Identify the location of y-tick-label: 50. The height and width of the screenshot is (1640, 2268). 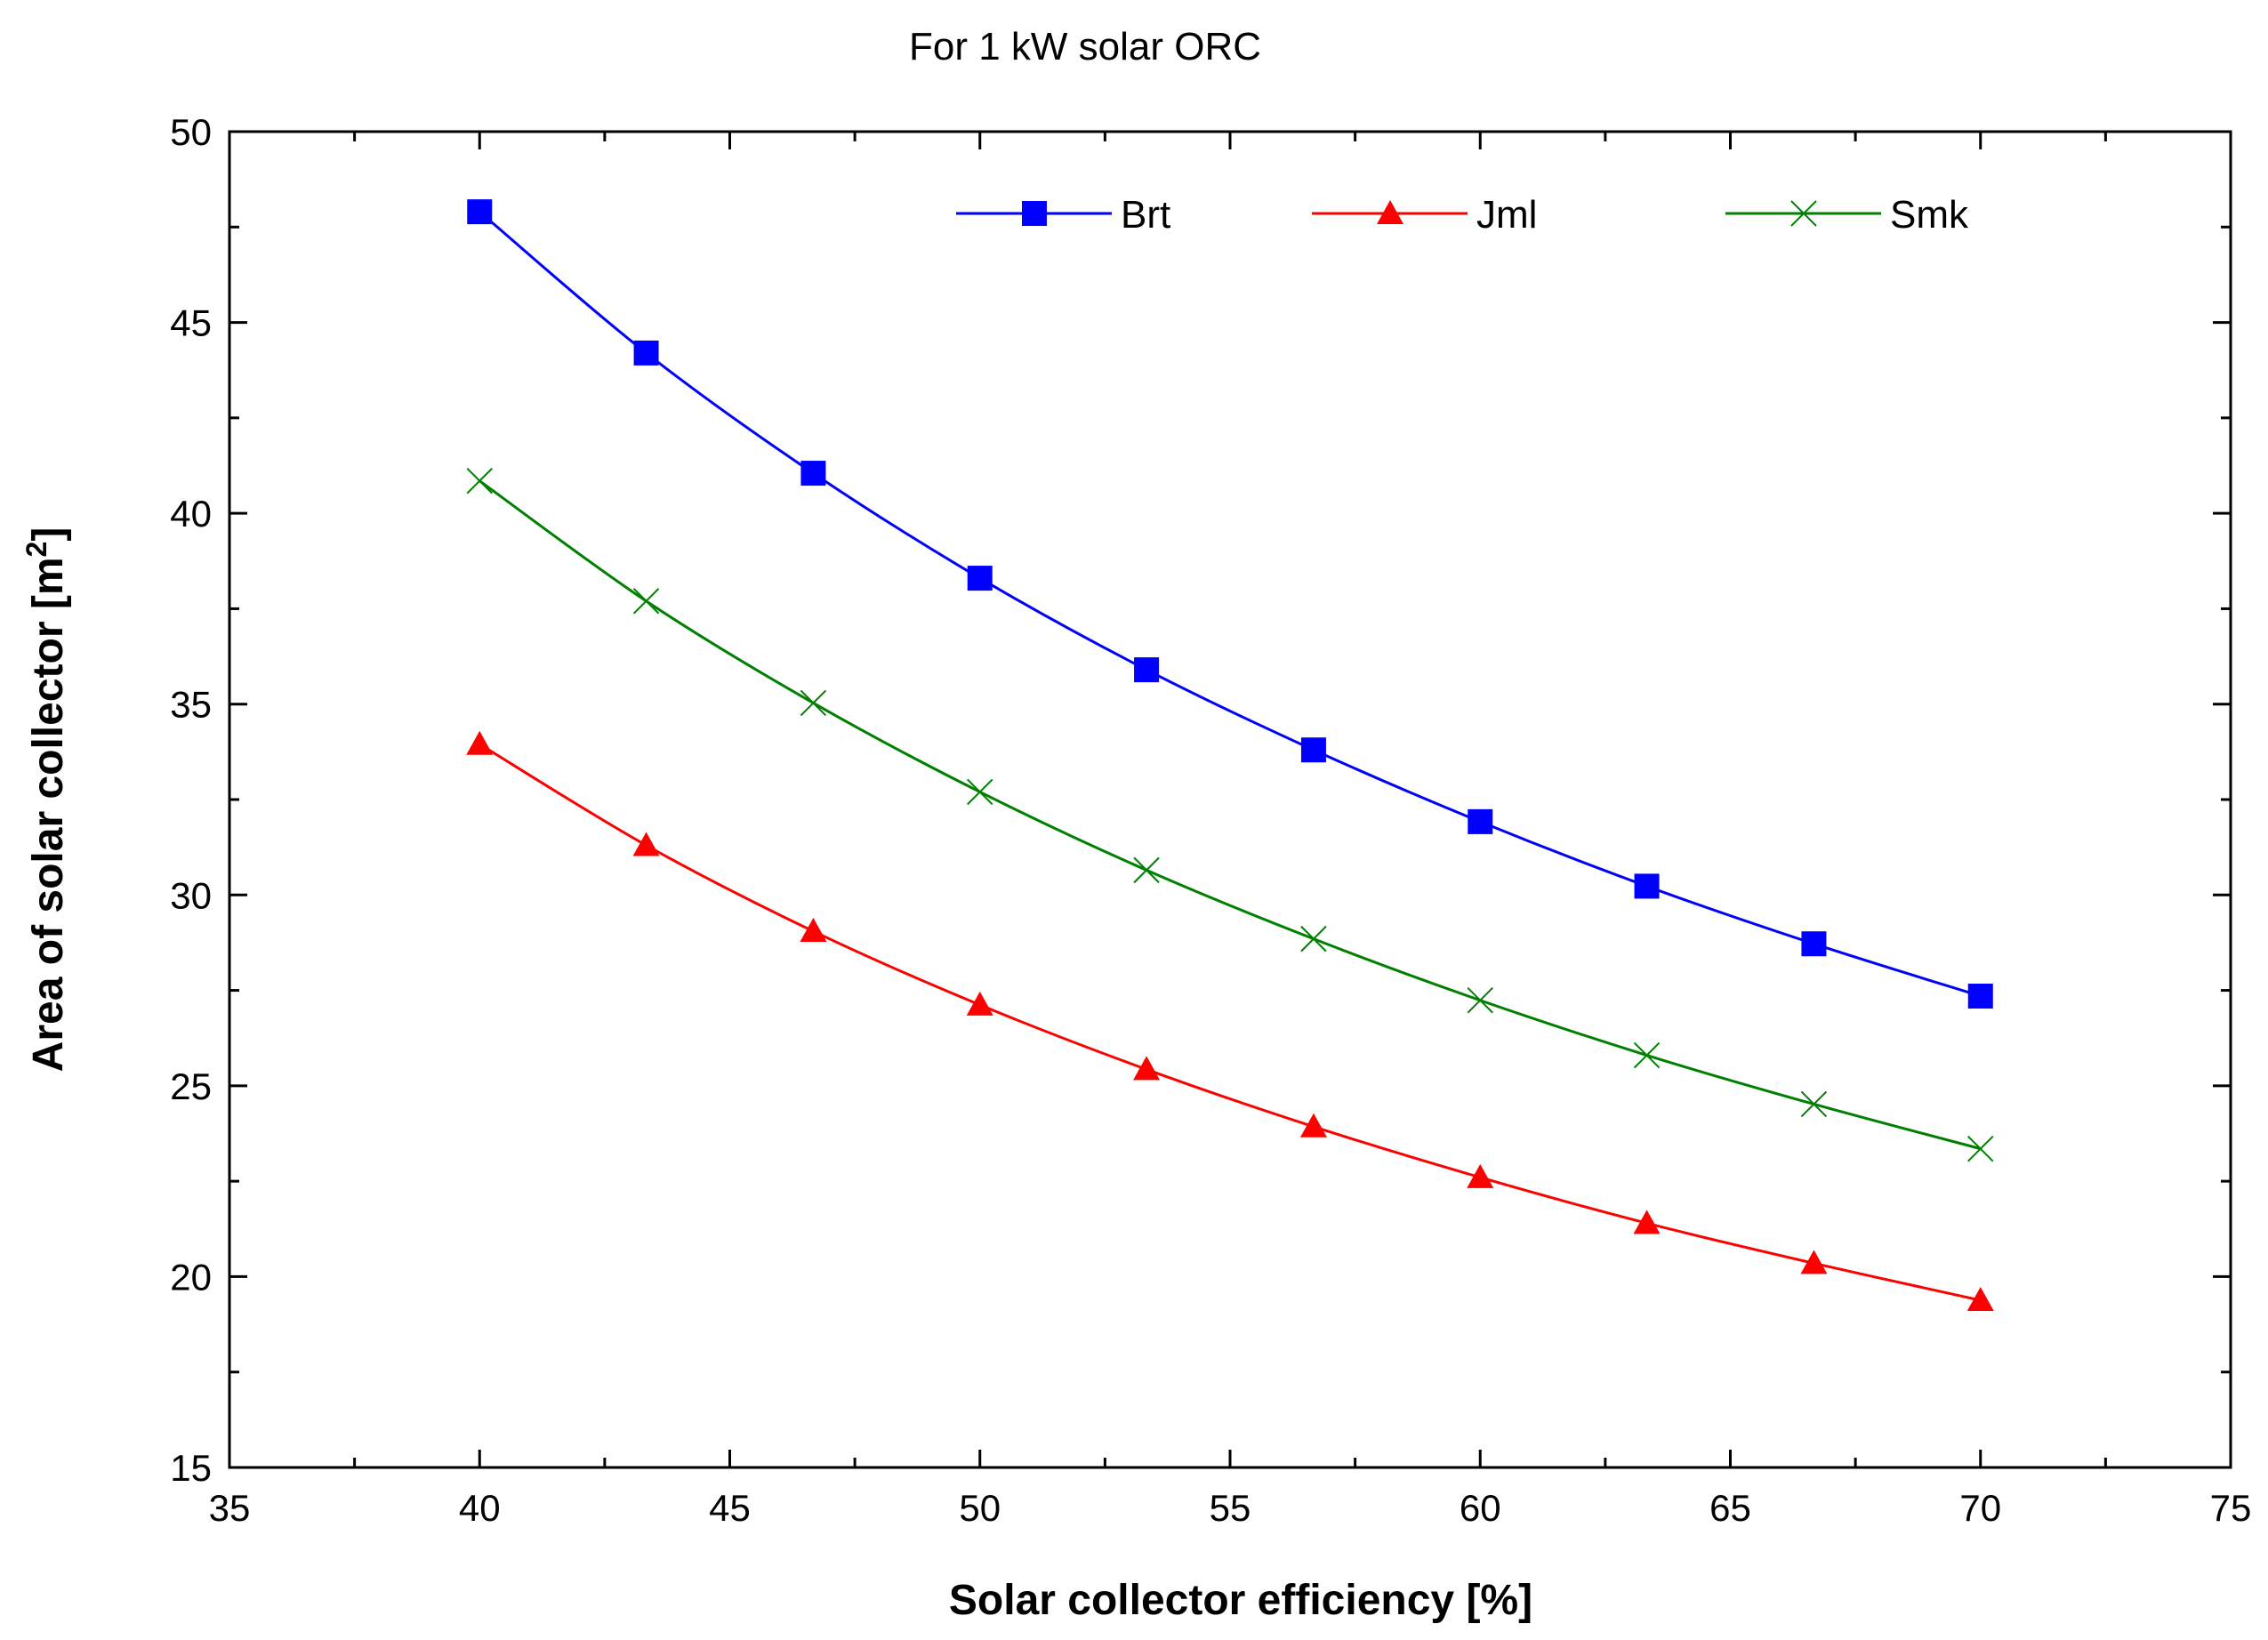
(191, 132).